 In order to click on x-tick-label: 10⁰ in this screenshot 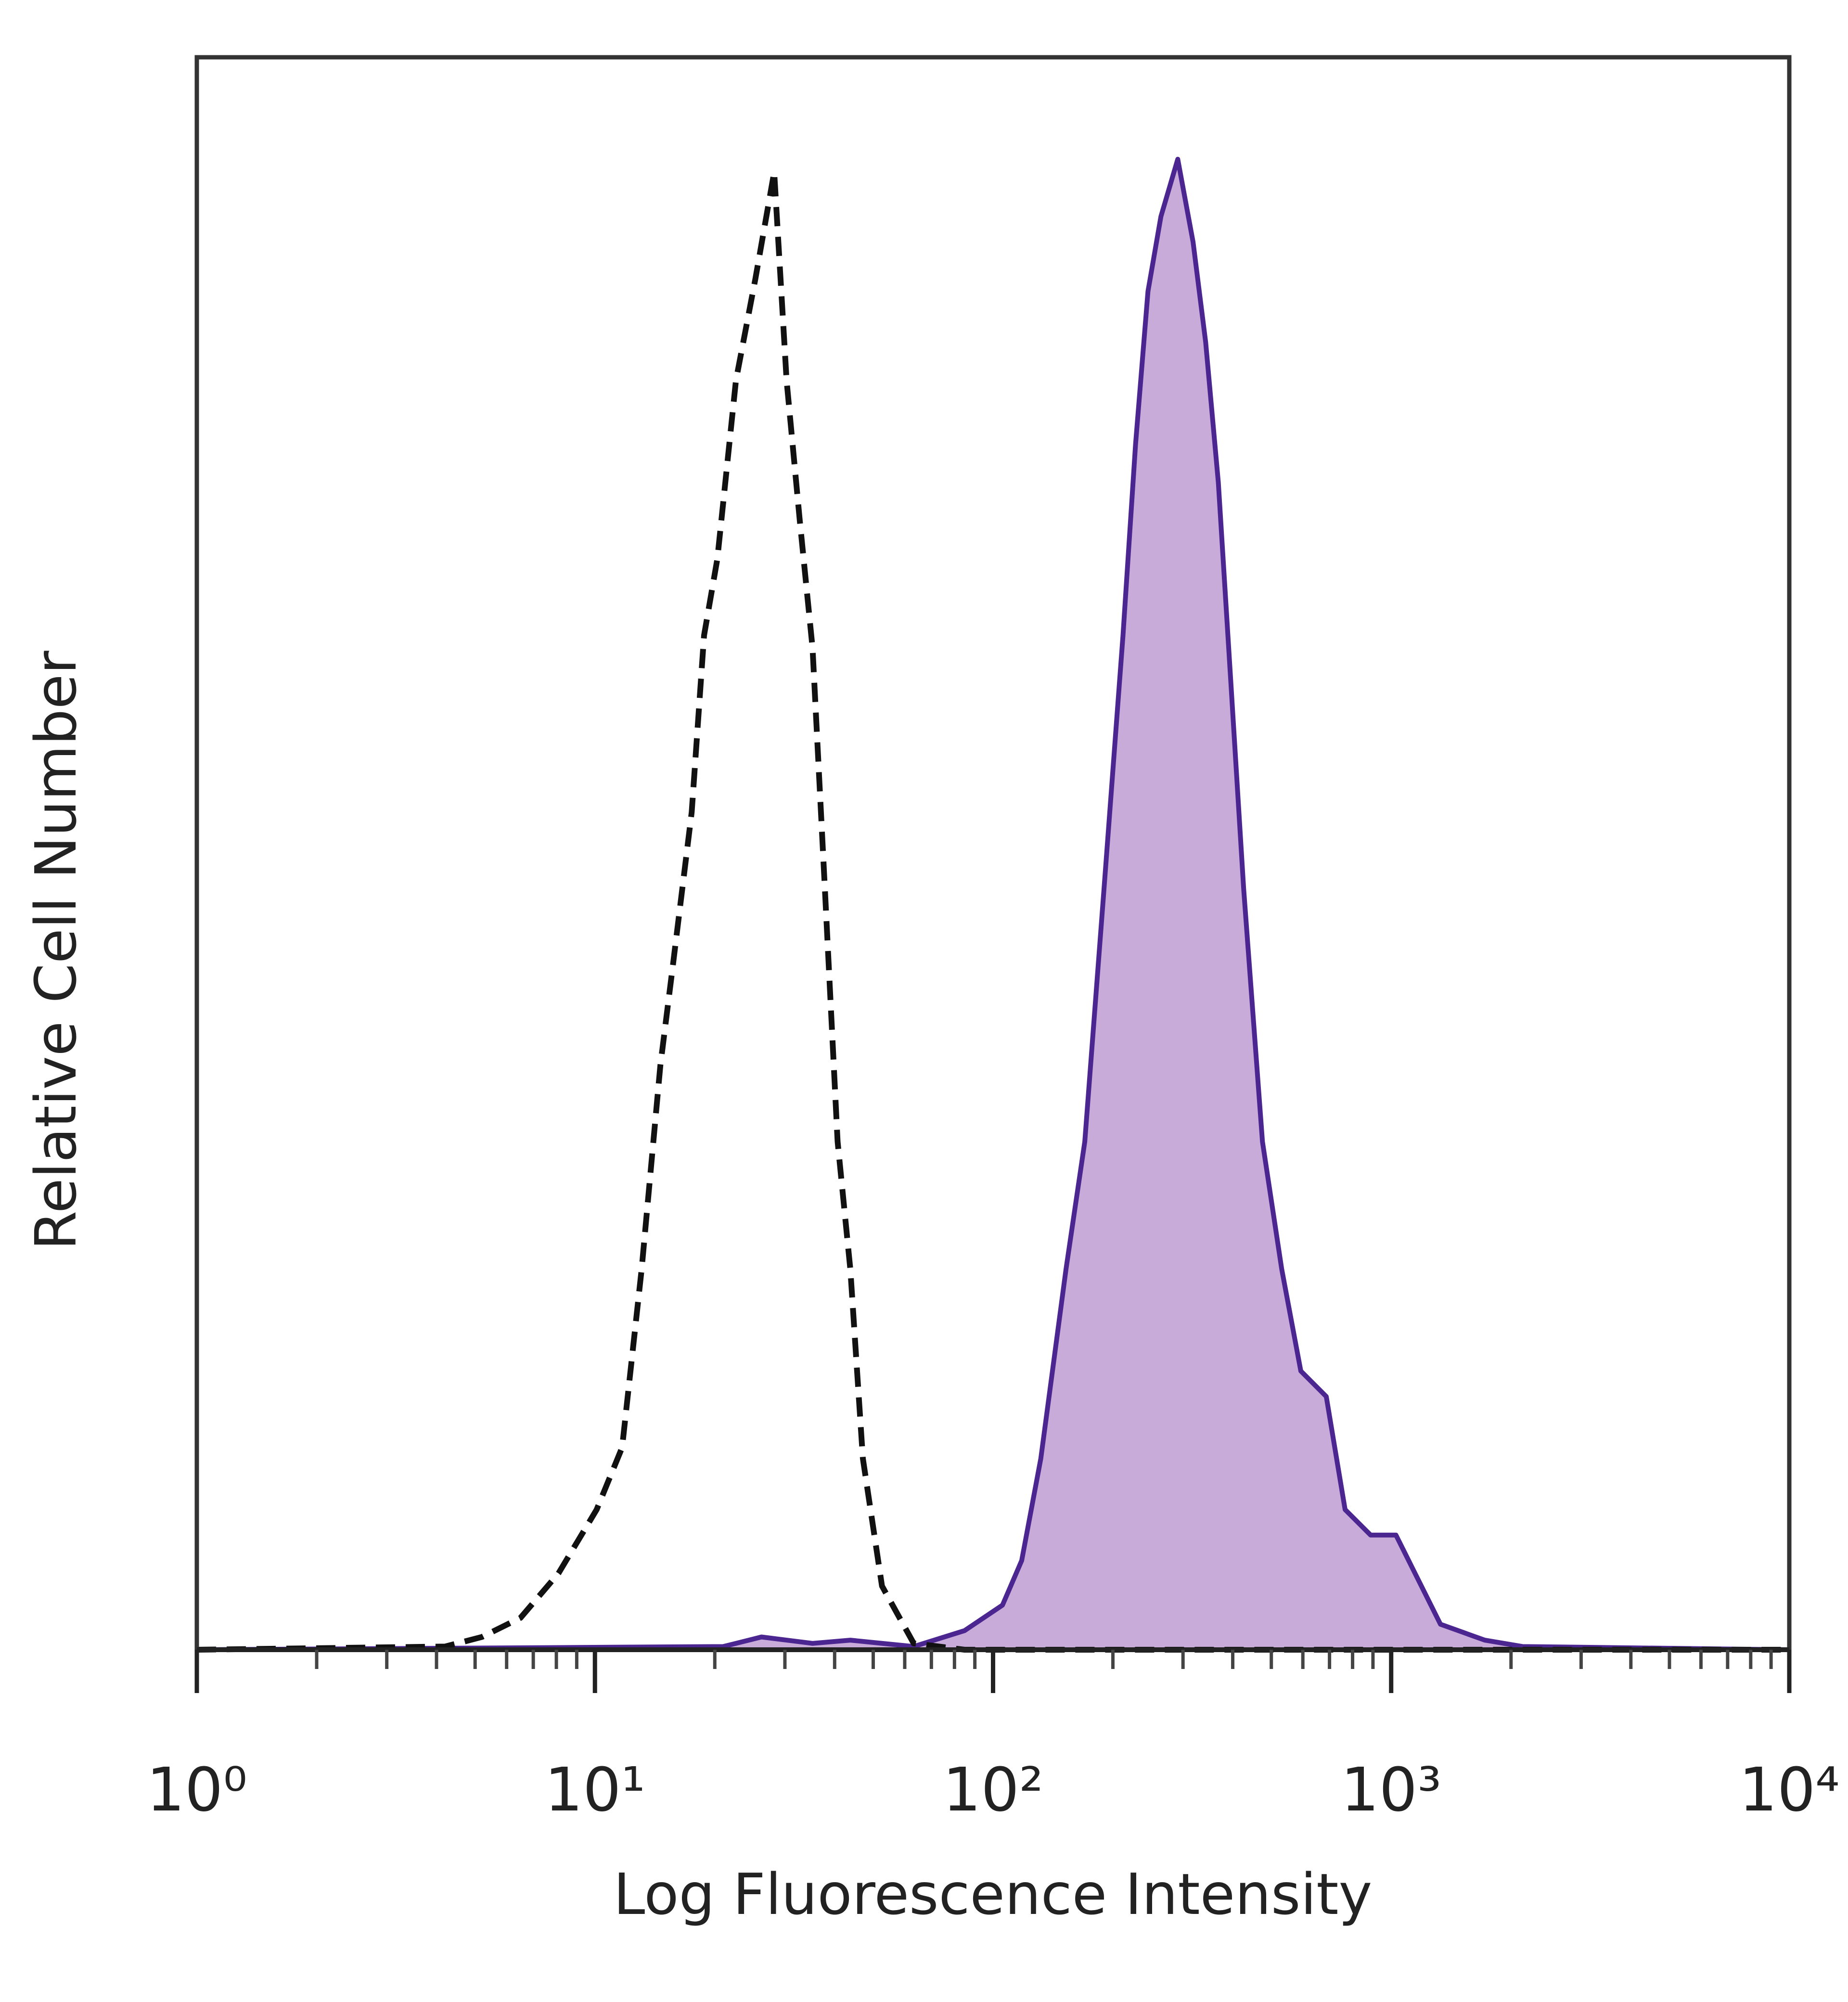, I will do `click(196, 1790)`.